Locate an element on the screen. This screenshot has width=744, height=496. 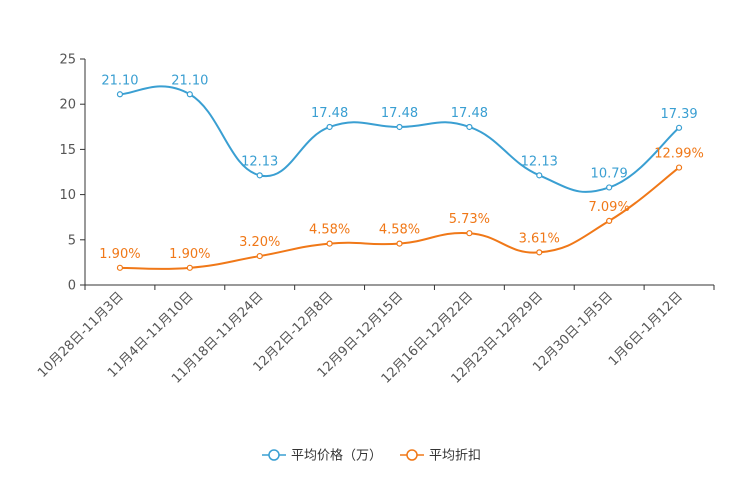
data-label: 10.79 is located at coordinates (609, 173).